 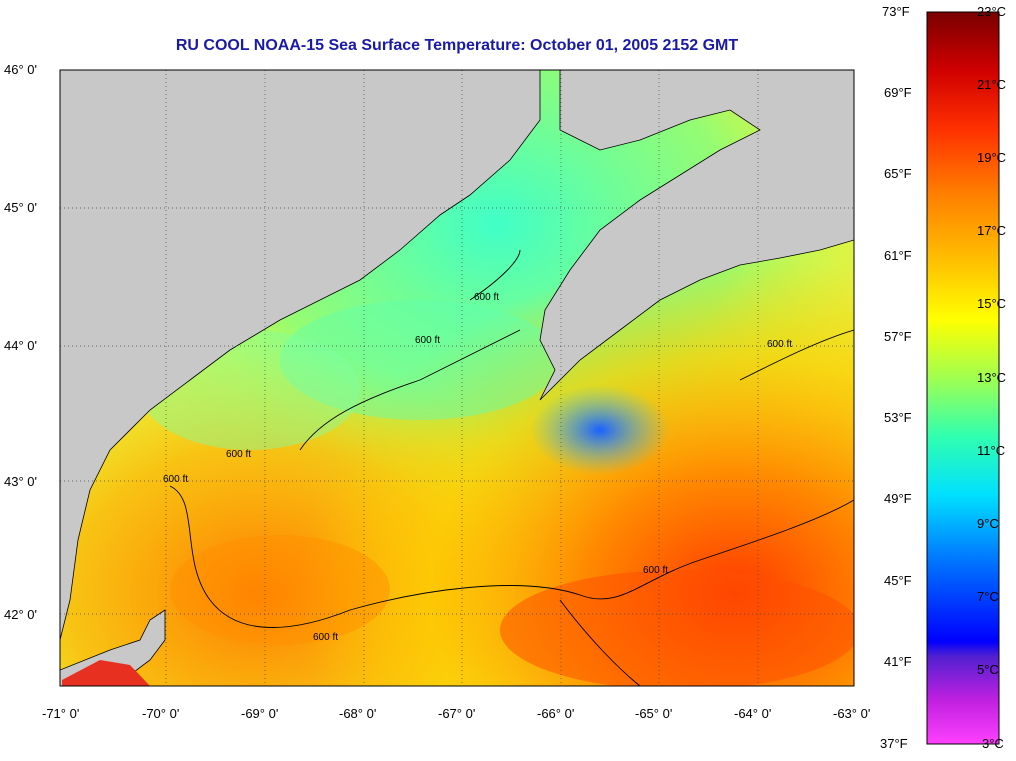 I want to click on svg-text: 13°C, so click(x=991, y=377).